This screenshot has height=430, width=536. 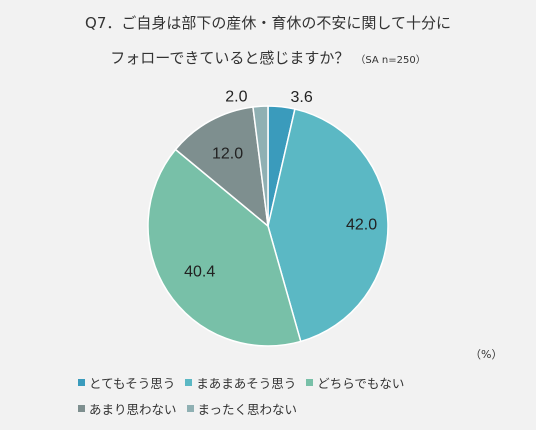 I want to click on legend-label: まったく思わない, so click(x=247, y=409).